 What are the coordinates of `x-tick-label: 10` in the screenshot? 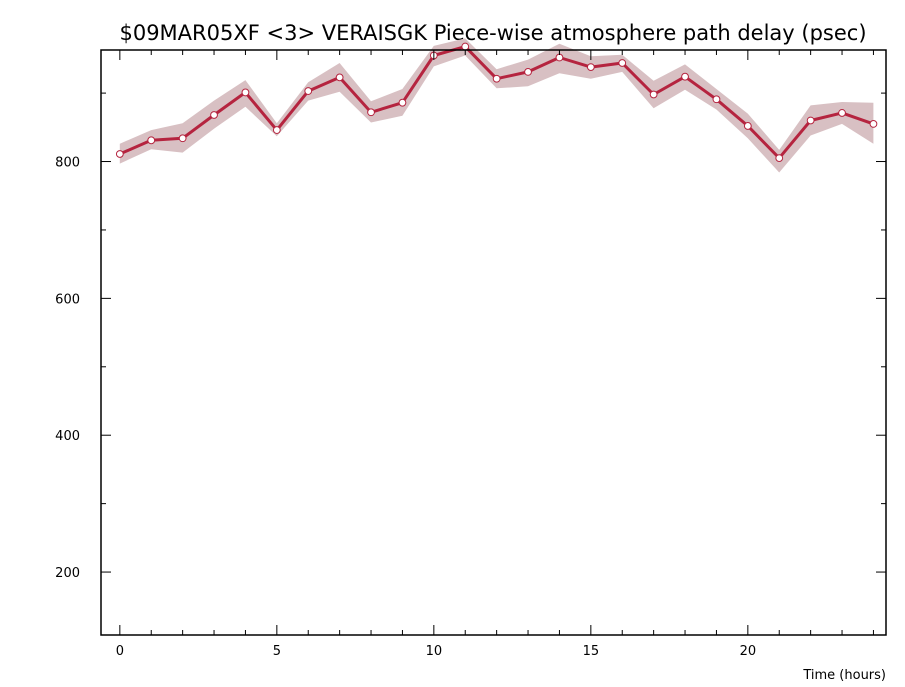 It's located at (434, 651).